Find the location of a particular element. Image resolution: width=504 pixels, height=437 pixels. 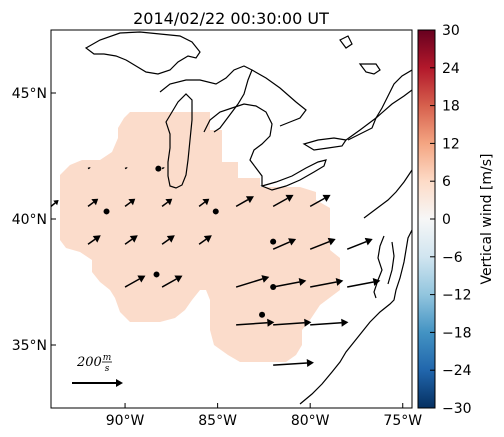

scale-arrow-unit-num: m is located at coordinates (107, 358).